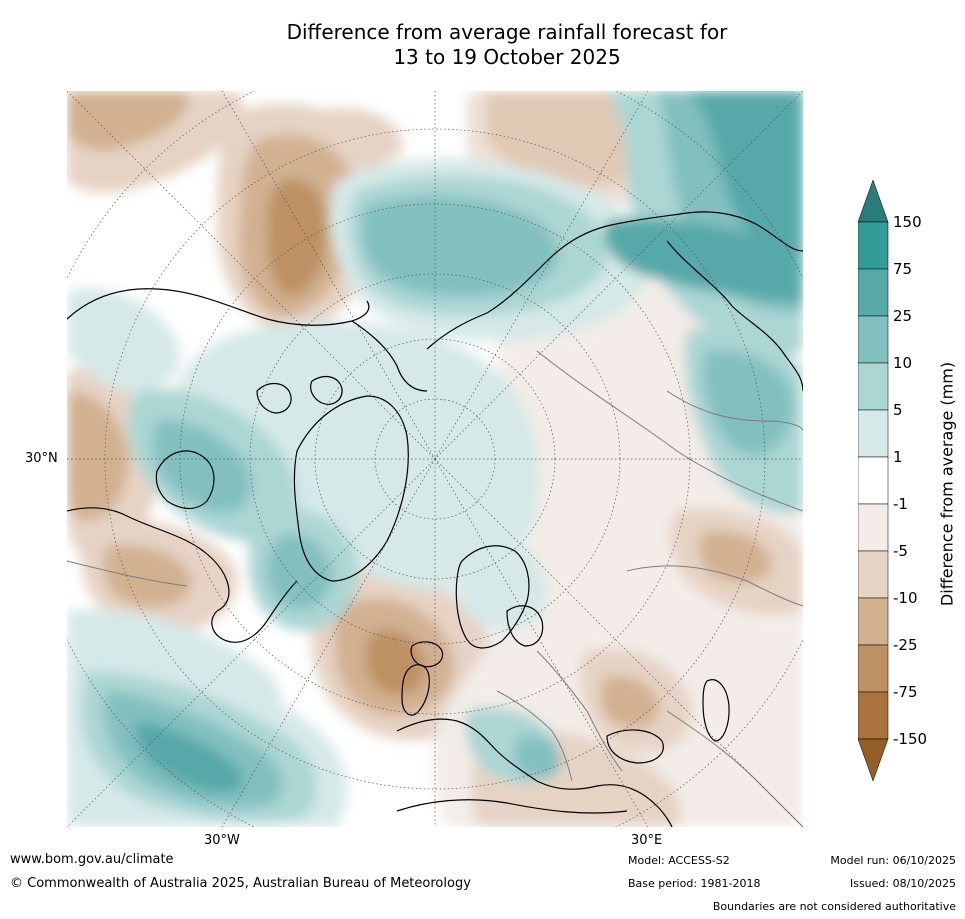  Describe the element at coordinates (873, 527) in the screenshot. I see `colorbar-band-neg1-neg5` at that location.